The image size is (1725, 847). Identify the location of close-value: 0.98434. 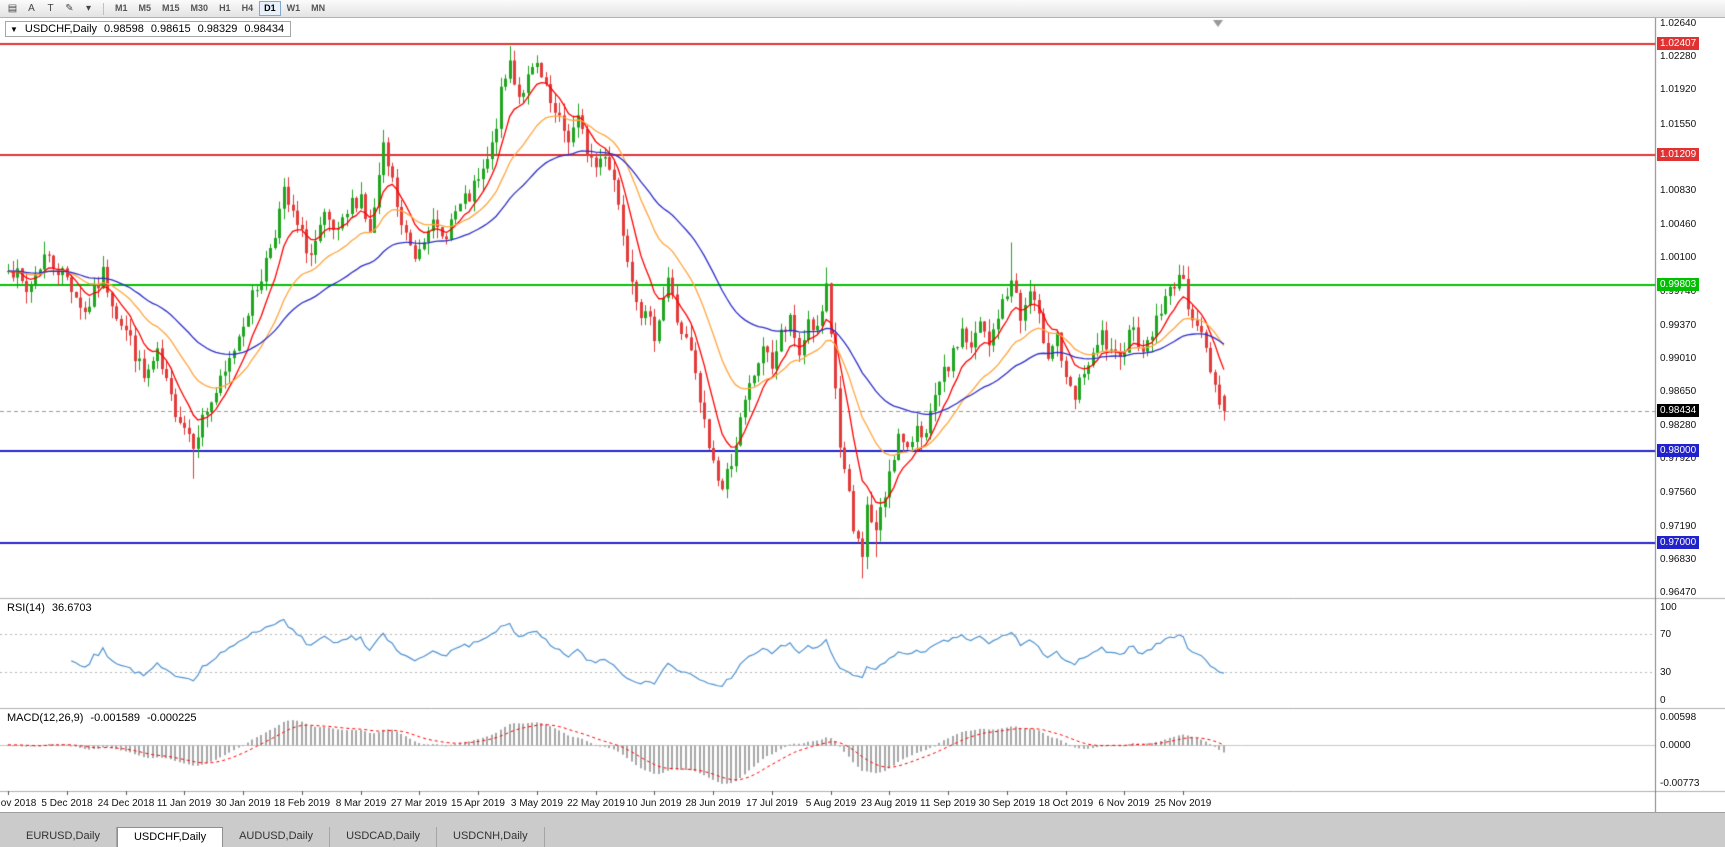
(264, 29).